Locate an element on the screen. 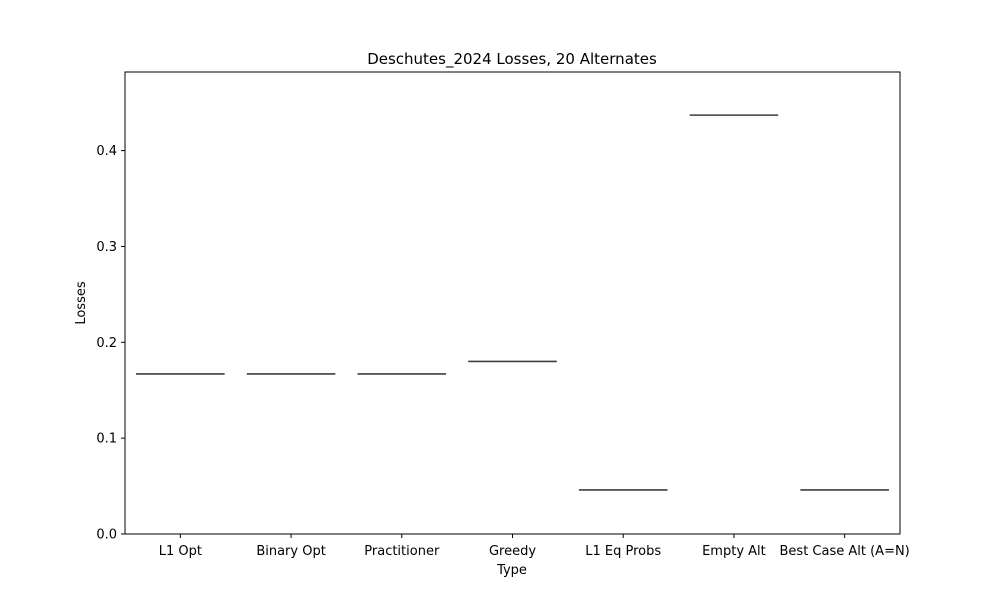  y-tick-label: 0.3 is located at coordinates (106, 247).